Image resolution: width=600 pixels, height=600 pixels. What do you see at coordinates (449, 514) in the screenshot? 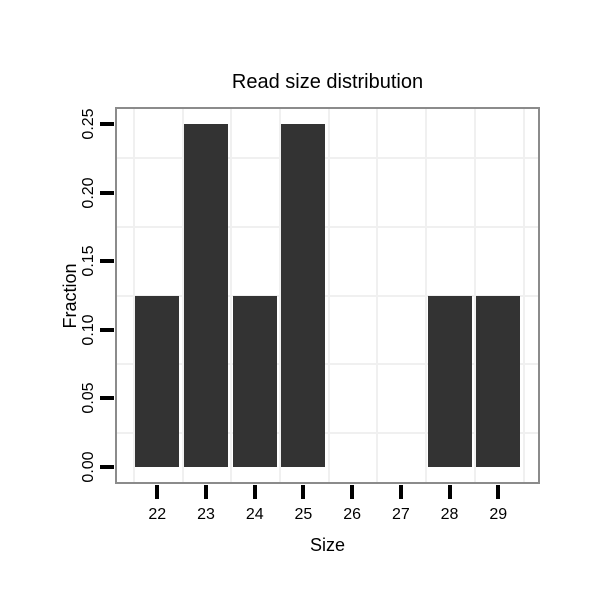
I see `x-tick-label: 28` at bounding box center [449, 514].